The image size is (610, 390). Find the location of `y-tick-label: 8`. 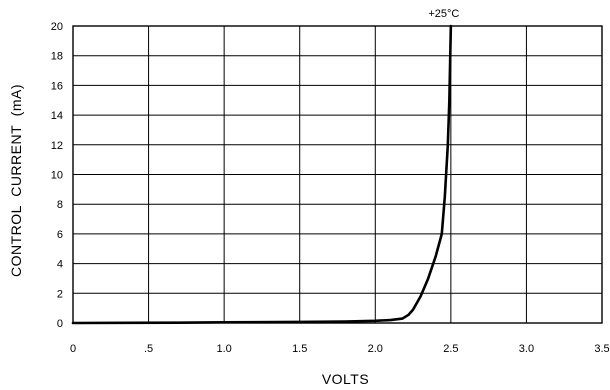

y-tick-label: 8 is located at coordinates (60, 205).